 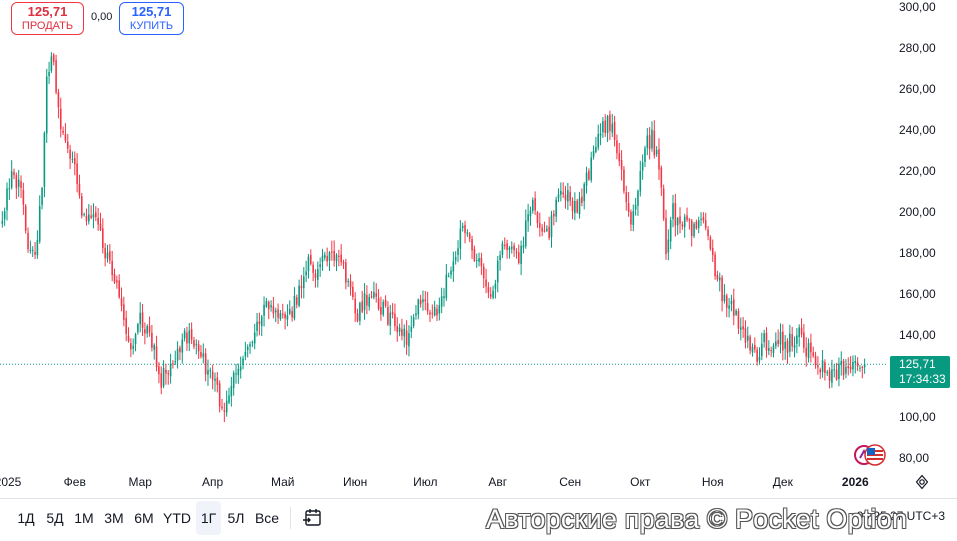 I want to click on timeframe-5d: 5Д, so click(x=55, y=518).